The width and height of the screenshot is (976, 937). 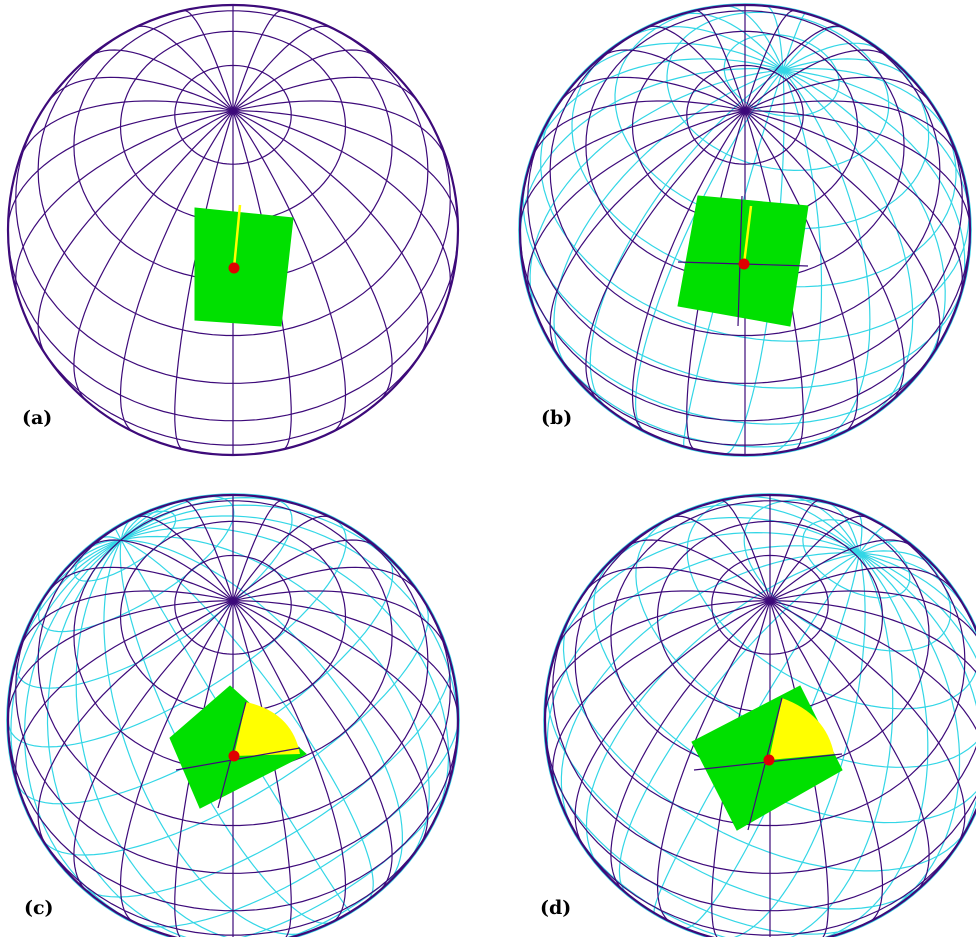 I want to click on patch-grid-line, so click(x=765, y=764).